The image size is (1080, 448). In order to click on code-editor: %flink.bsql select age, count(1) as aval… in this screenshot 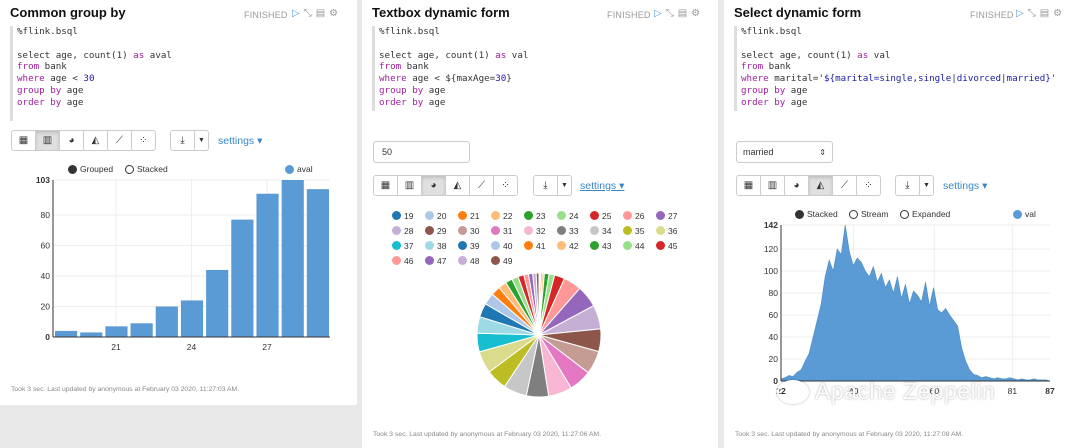, I will do `click(179, 73)`.